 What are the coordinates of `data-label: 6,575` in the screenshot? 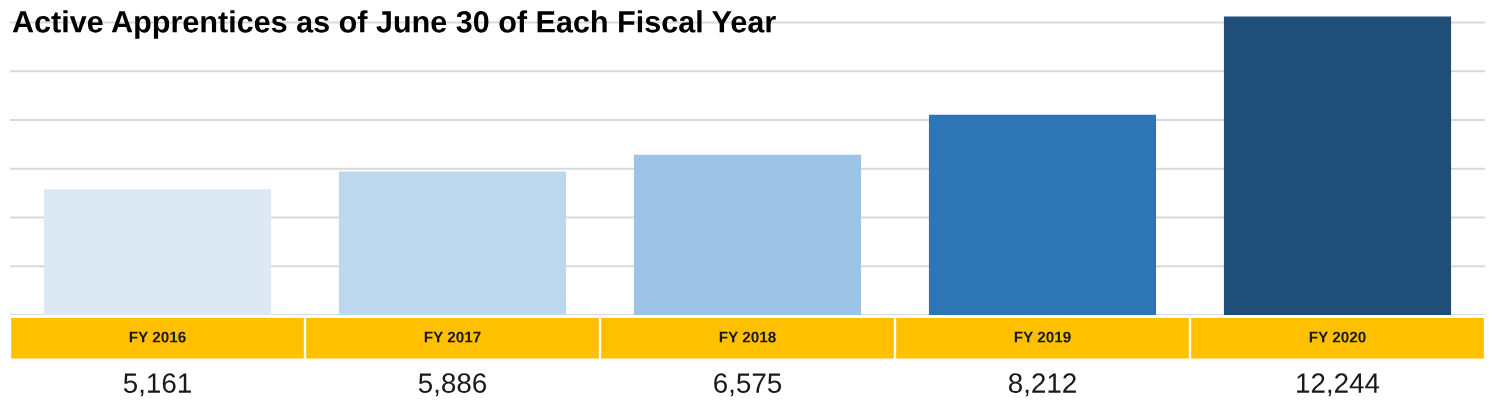 It's located at (748, 385).